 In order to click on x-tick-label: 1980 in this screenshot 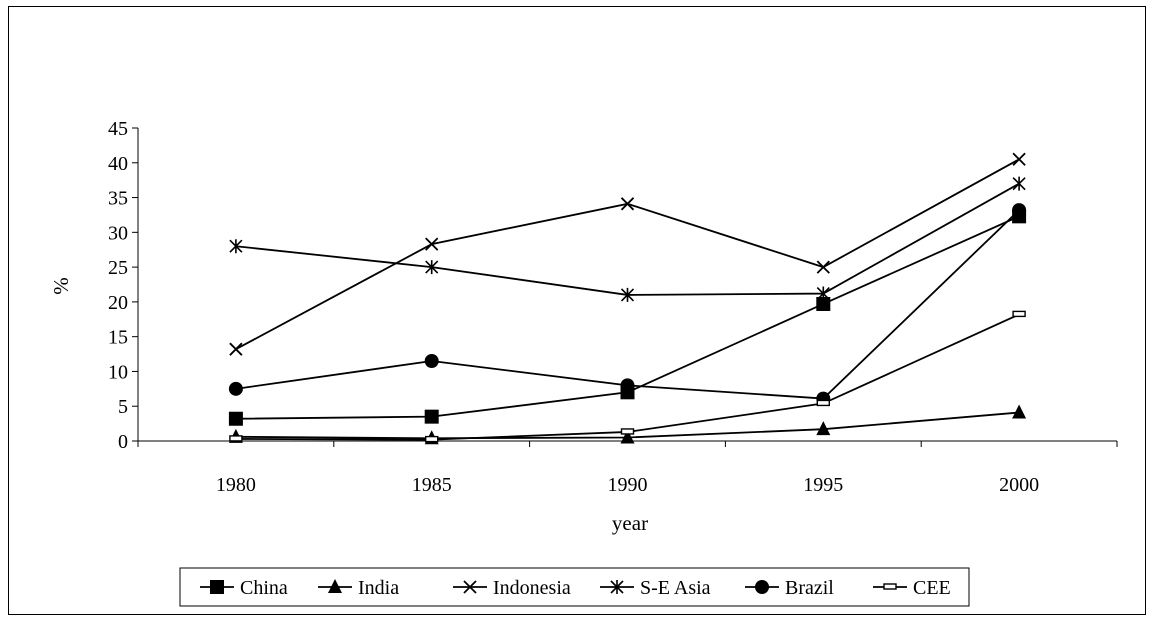, I will do `click(236, 485)`.